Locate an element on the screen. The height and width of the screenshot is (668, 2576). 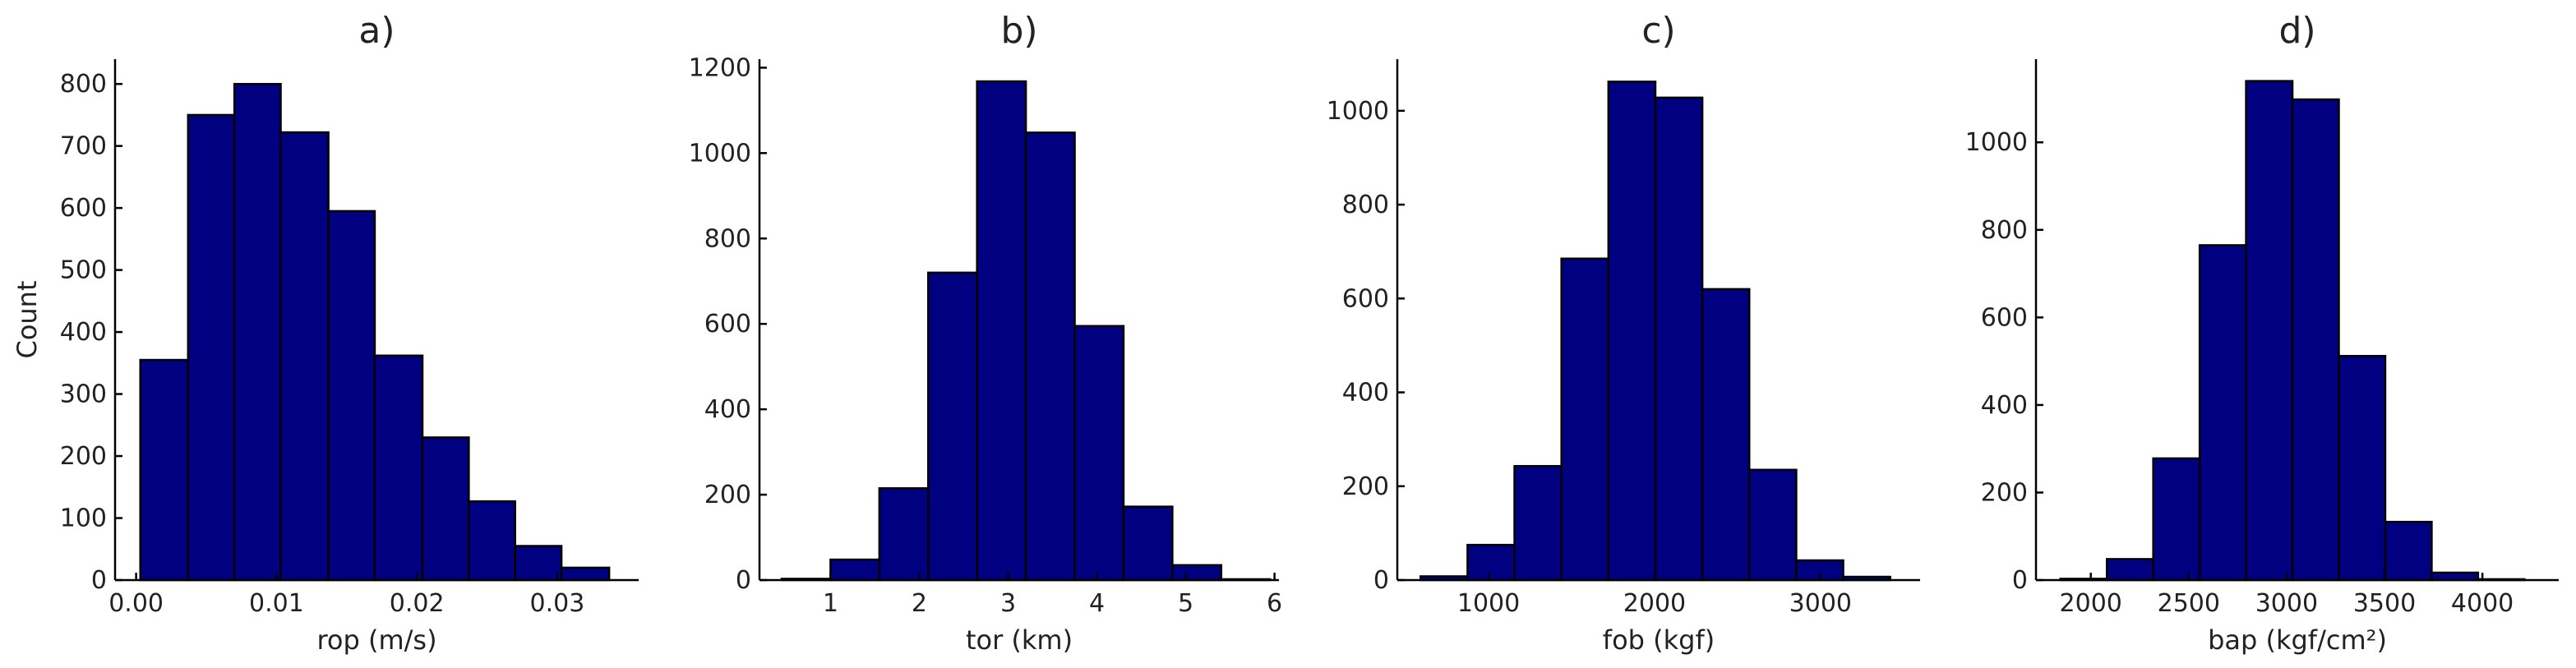
x-tick-label: 1000 is located at coordinates (1488, 603).